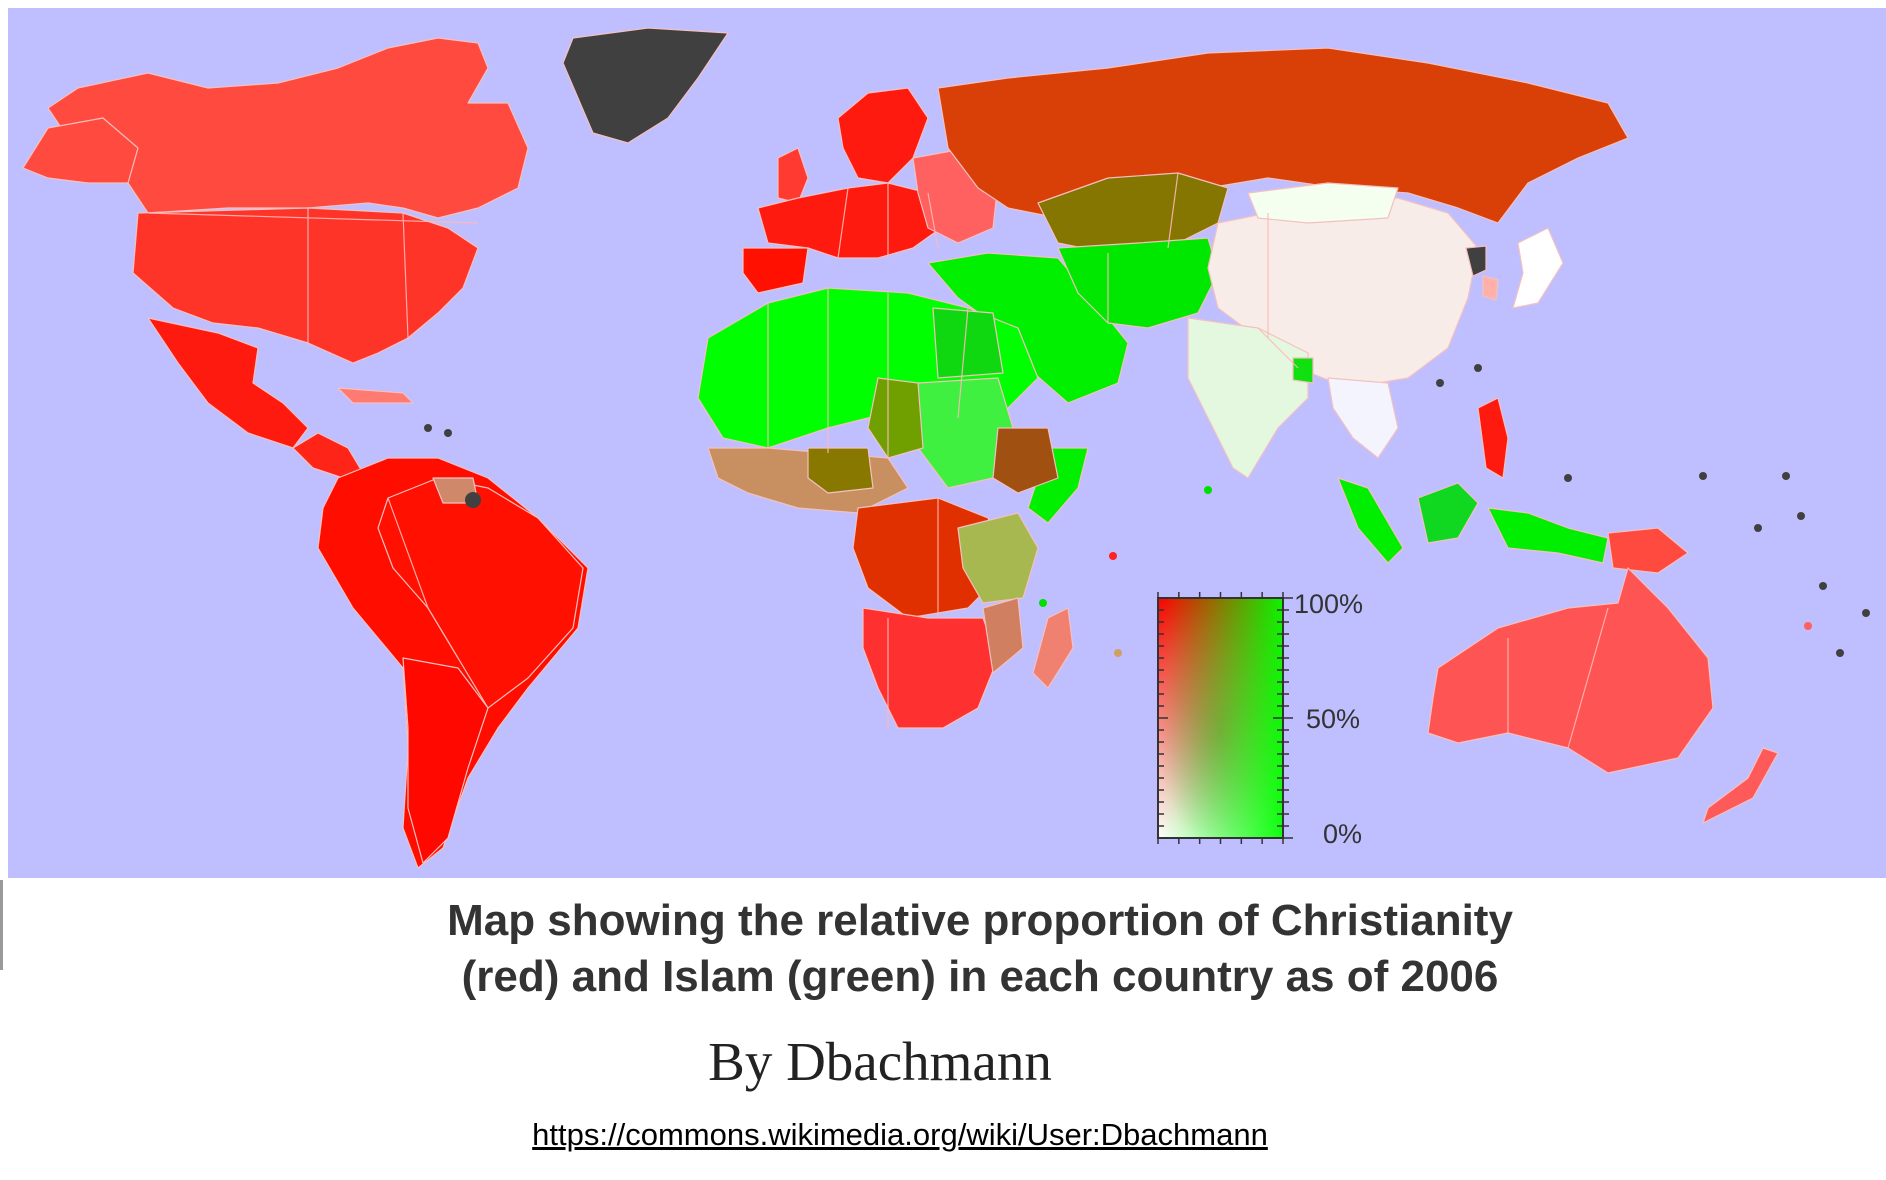 This screenshot has height=1180, width=1886. What do you see at coordinates (930, 668) in the screenshot?
I see `southern-africa` at bounding box center [930, 668].